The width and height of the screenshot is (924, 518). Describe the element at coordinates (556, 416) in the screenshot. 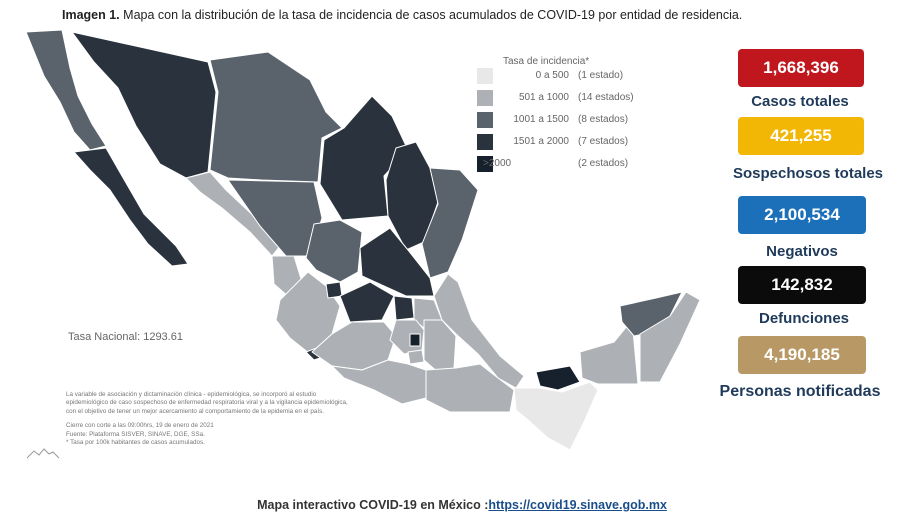

I see `state-chiapas` at that location.